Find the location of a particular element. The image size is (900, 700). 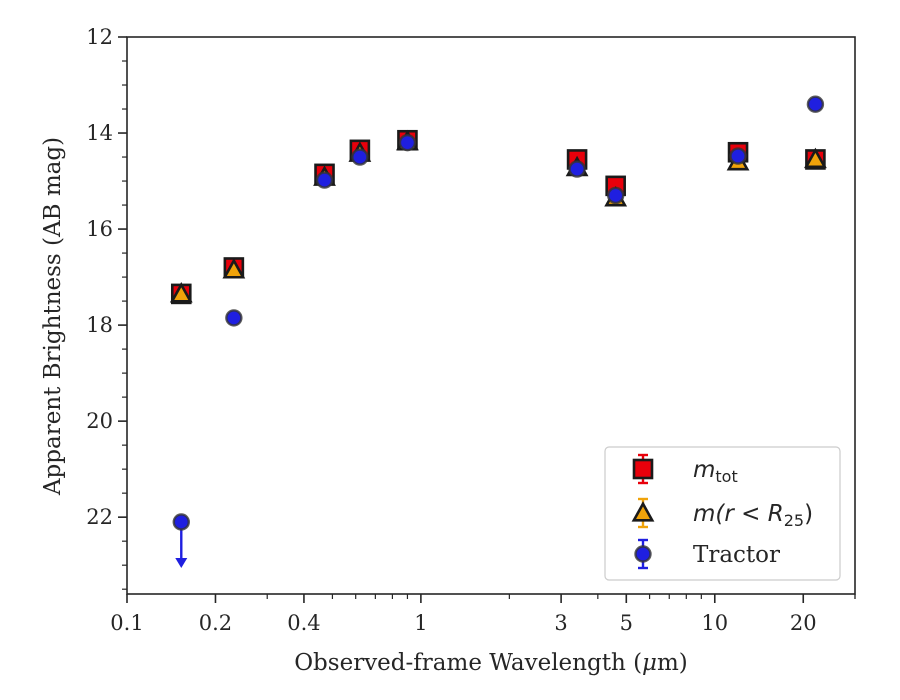

x-tick-label: 0.2 is located at coordinates (215, 623).